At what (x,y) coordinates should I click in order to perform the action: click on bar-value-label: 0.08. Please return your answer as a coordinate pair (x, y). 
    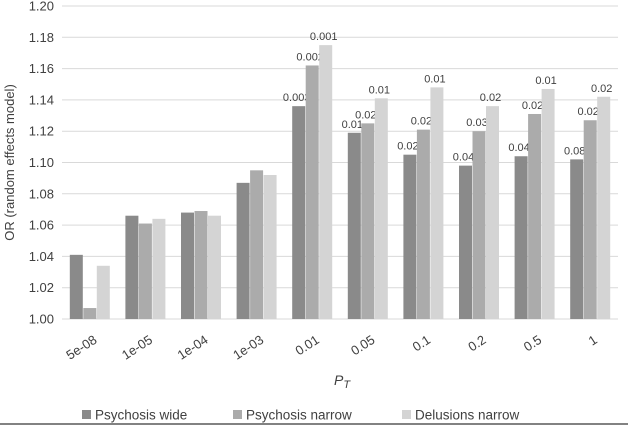
    Looking at the image, I should click on (574, 151).